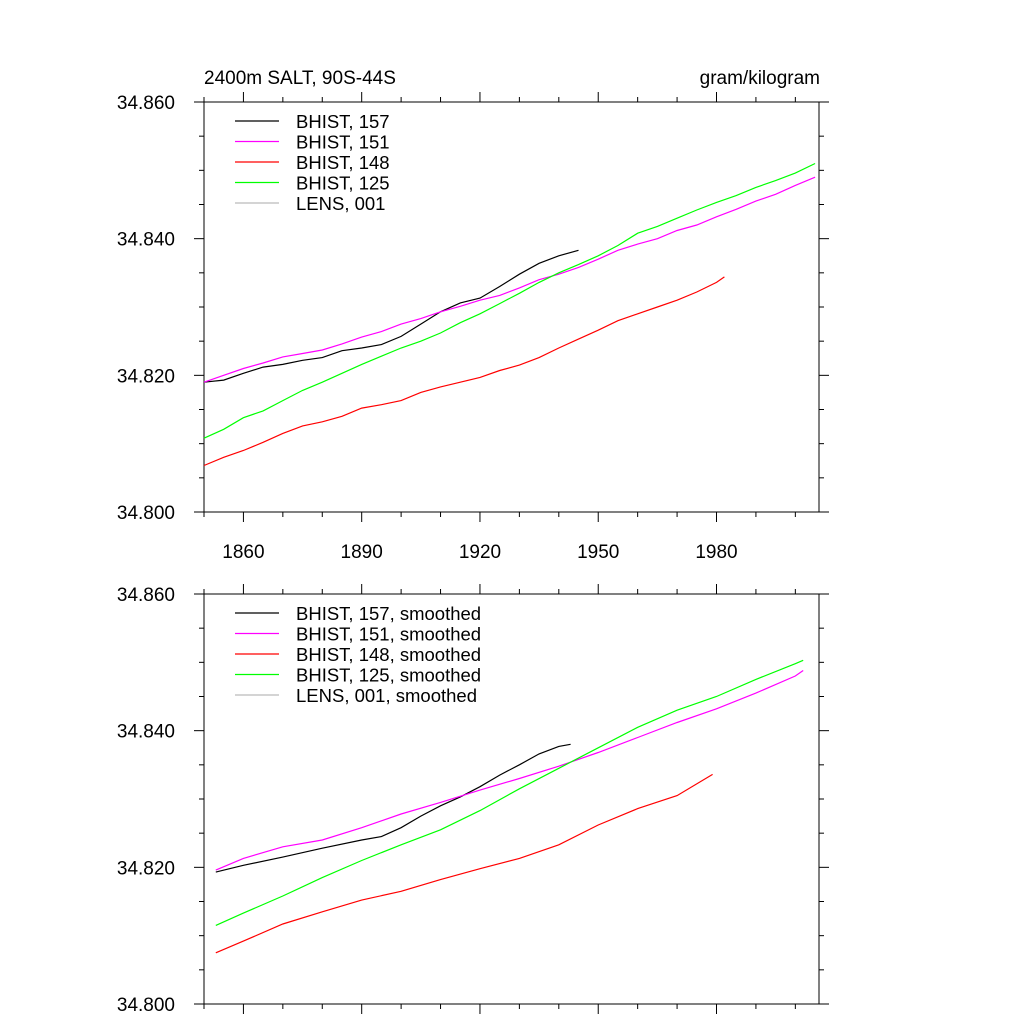  What do you see at coordinates (388, 613) in the screenshot?
I see `legend-label: BHIST, 157, smoothed` at bounding box center [388, 613].